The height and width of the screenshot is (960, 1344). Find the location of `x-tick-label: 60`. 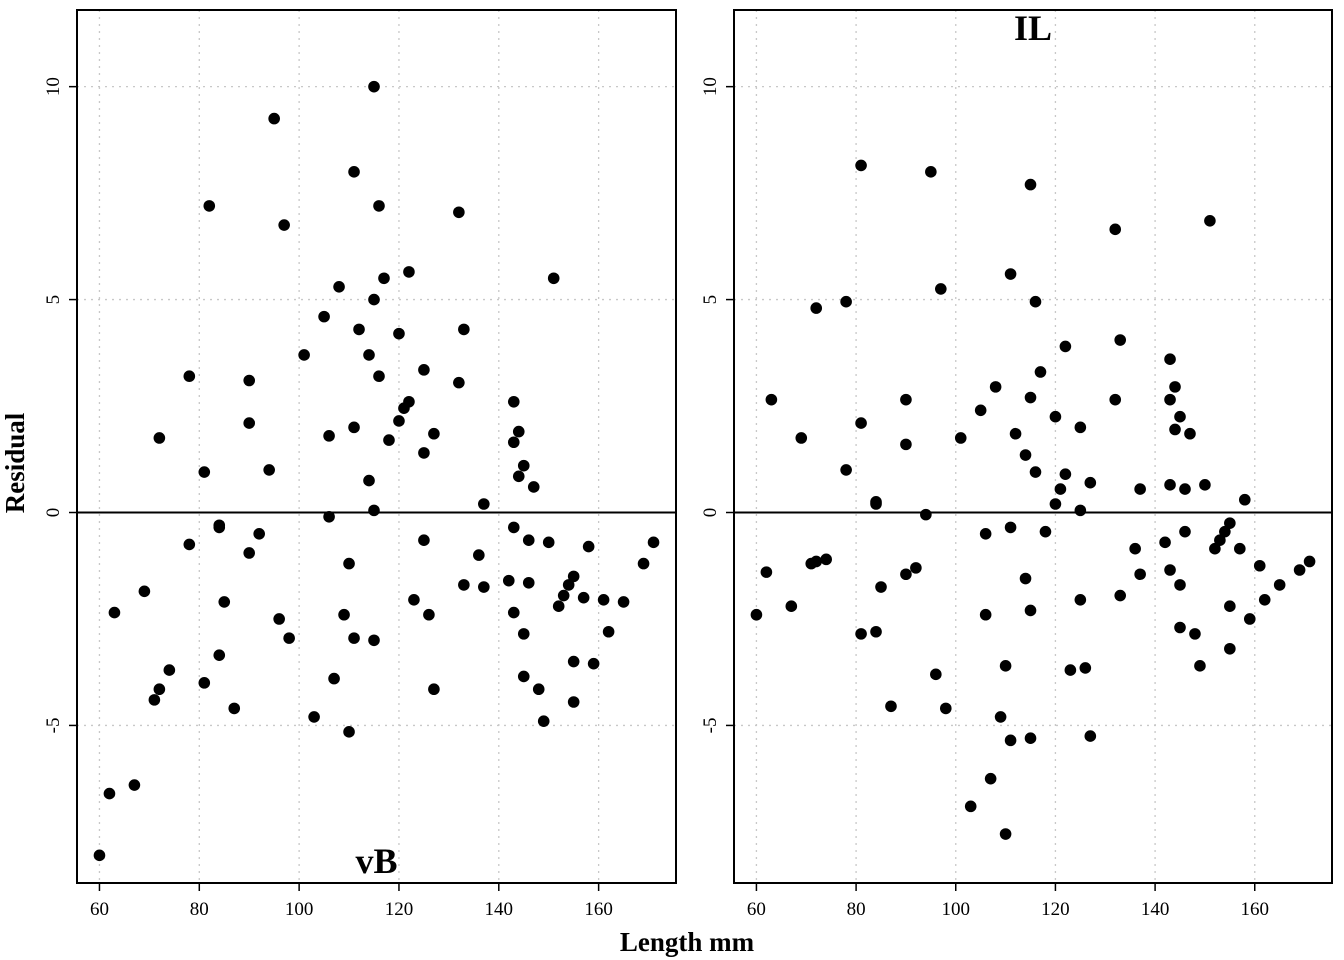

x-tick-label: 60 is located at coordinates (99, 909).